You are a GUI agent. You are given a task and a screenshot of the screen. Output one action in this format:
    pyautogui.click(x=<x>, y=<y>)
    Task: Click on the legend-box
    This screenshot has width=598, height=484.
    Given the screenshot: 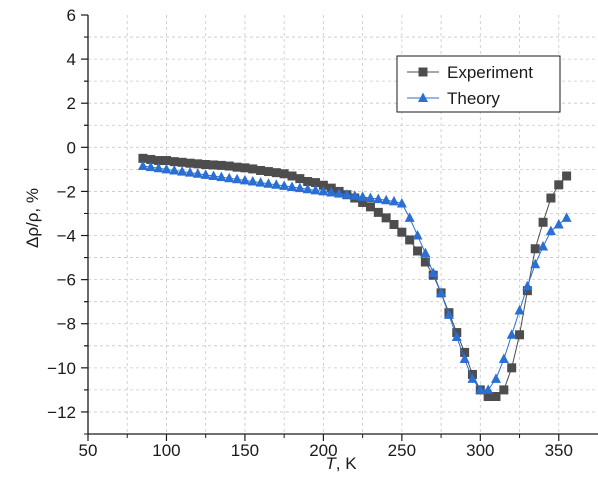 What is the action you would take?
    pyautogui.click(x=478, y=84)
    